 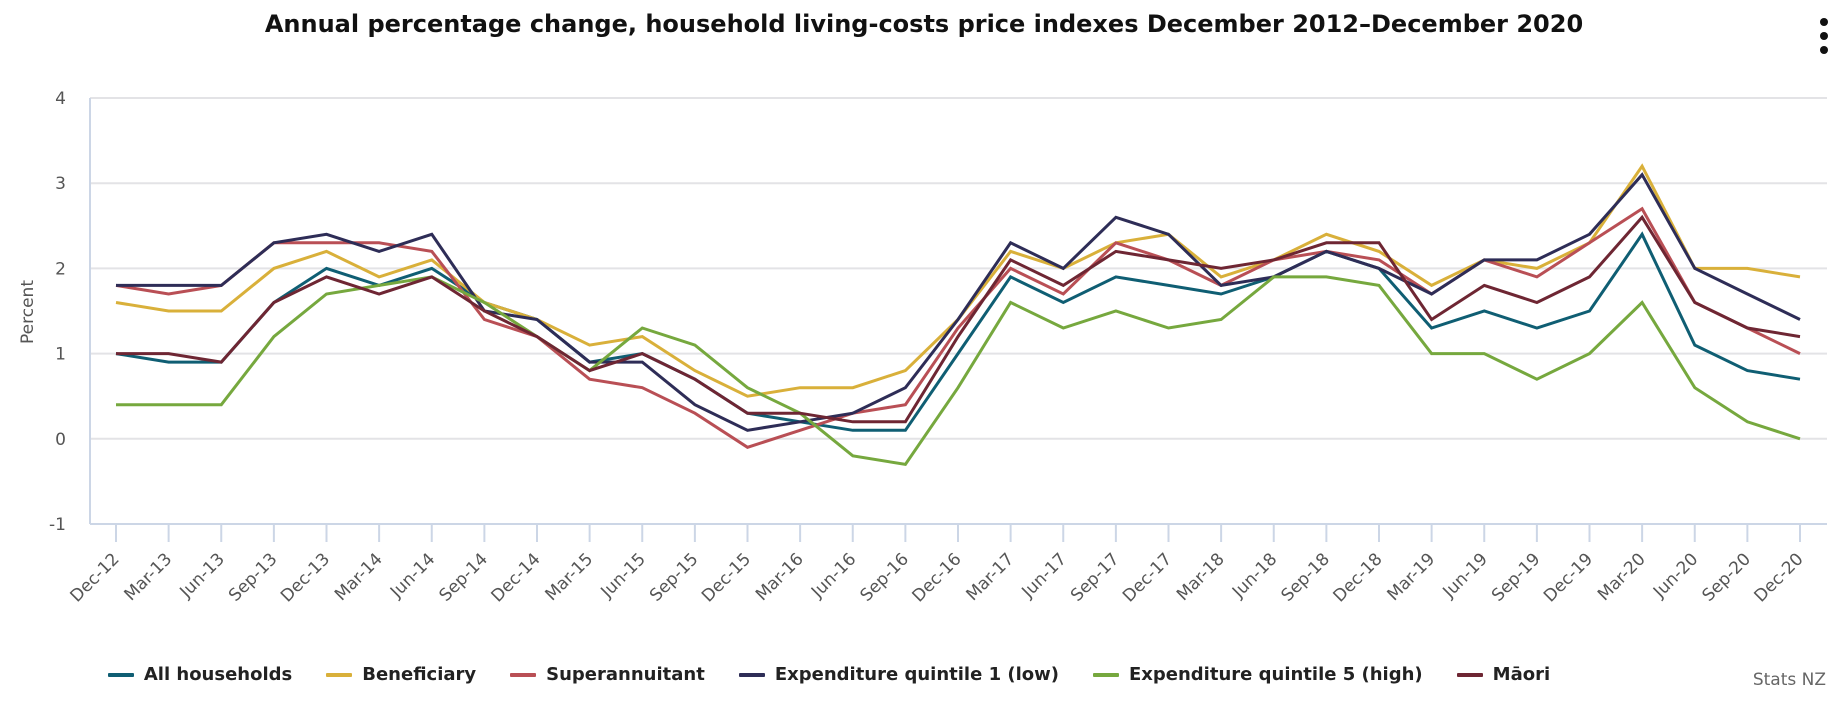 I want to click on x-tick-label: Dec-14, so click(x=515, y=577).